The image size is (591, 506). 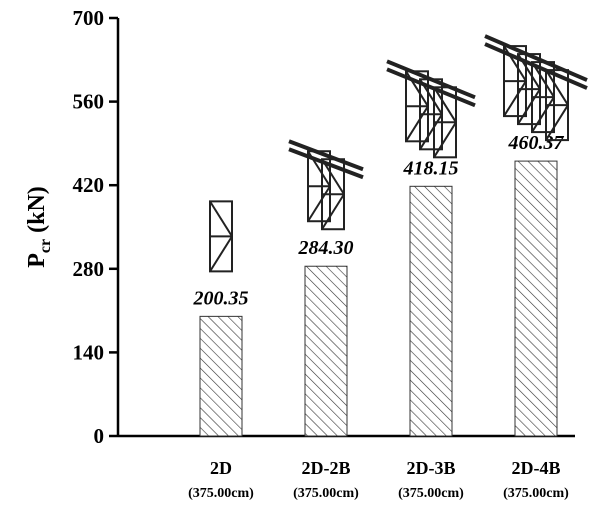 I want to click on y-tick-label: 0, so click(x=99, y=436).